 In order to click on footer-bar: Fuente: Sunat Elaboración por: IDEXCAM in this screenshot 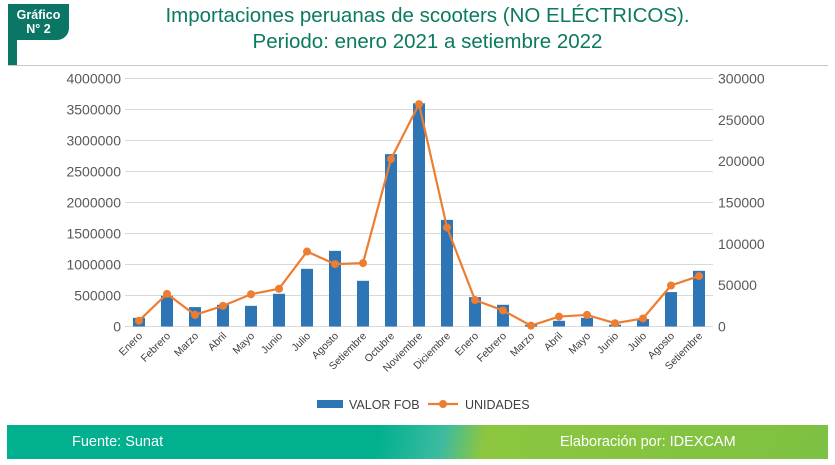, I will do `click(417, 442)`.